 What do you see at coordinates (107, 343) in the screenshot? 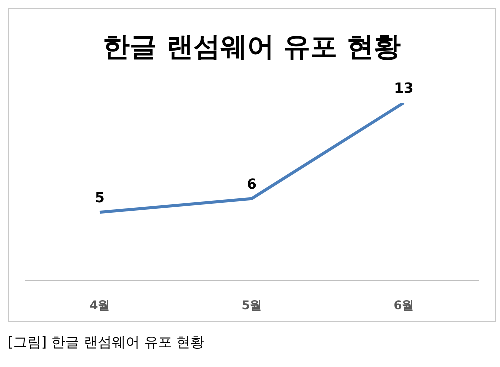
I see `text: [그림] 한글 랜섬웨어 유포 현황` at bounding box center [107, 343].